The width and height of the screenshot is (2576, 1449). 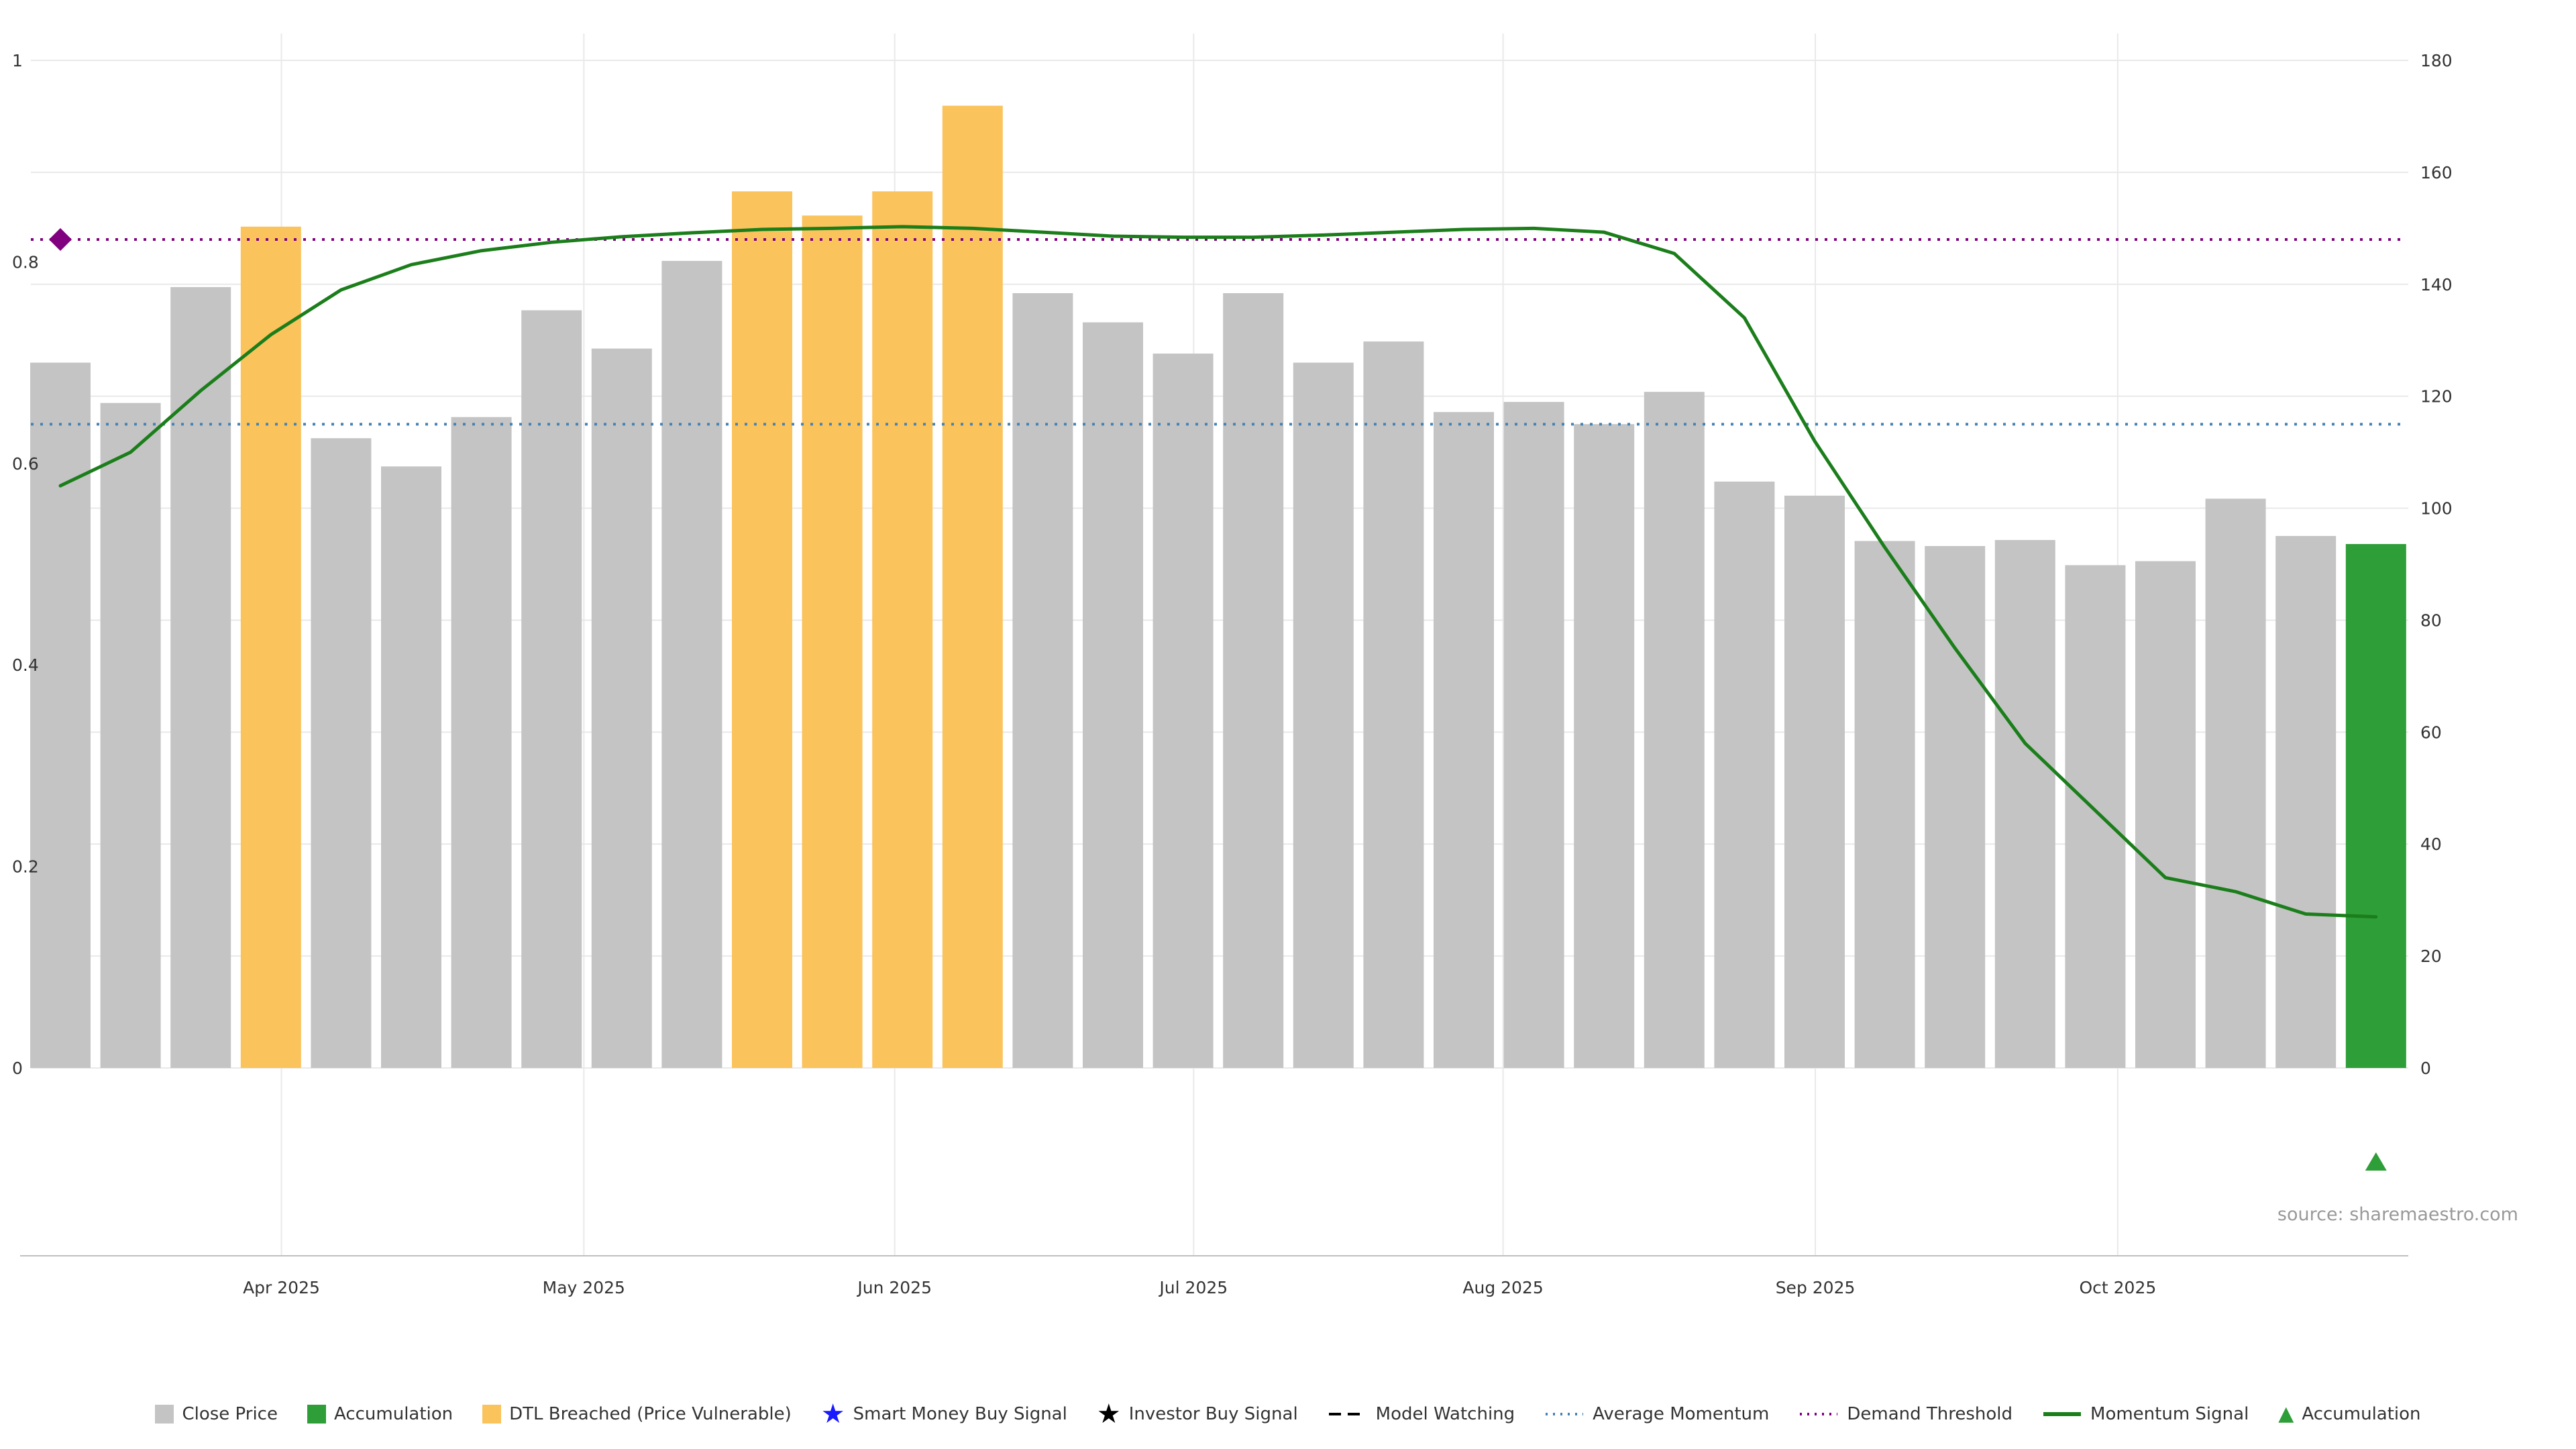 What do you see at coordinates (1502, 1287) in the screenshot?
I see `x-axis-tick-label: Aug 2025` at bounding box center [1502, 1287].